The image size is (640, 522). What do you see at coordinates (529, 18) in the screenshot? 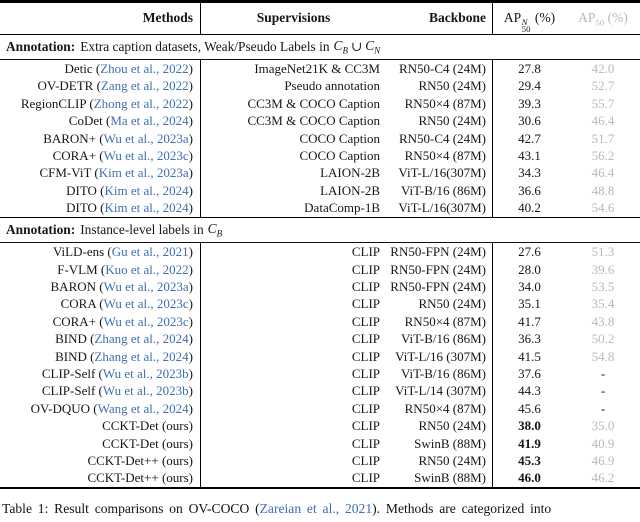
I see `col-header-ap-novel: AP N 50 (%)` at bounding box center [529, 18].